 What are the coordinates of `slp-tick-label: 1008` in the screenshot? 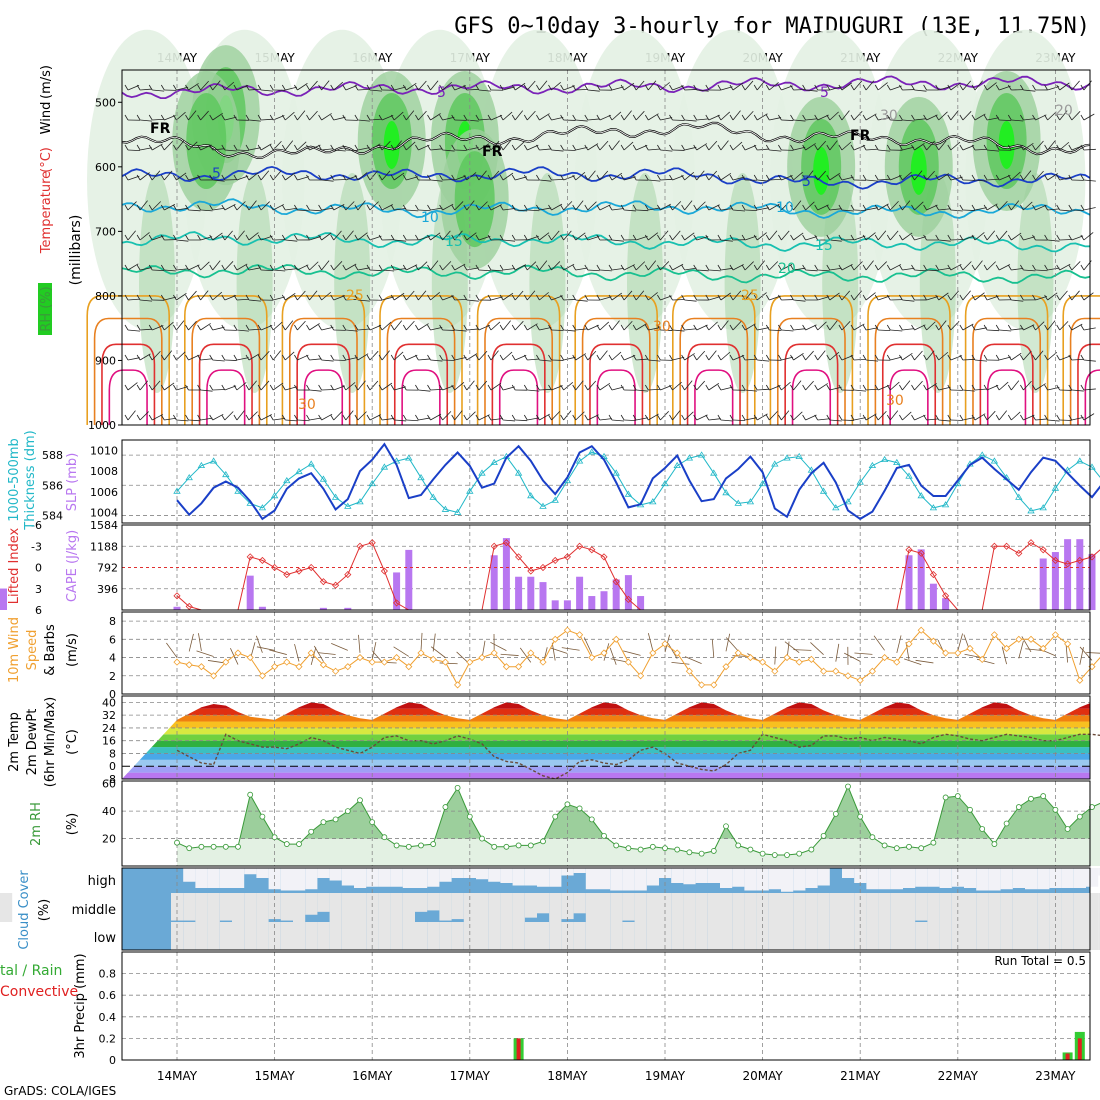 It's located at (104, 471).